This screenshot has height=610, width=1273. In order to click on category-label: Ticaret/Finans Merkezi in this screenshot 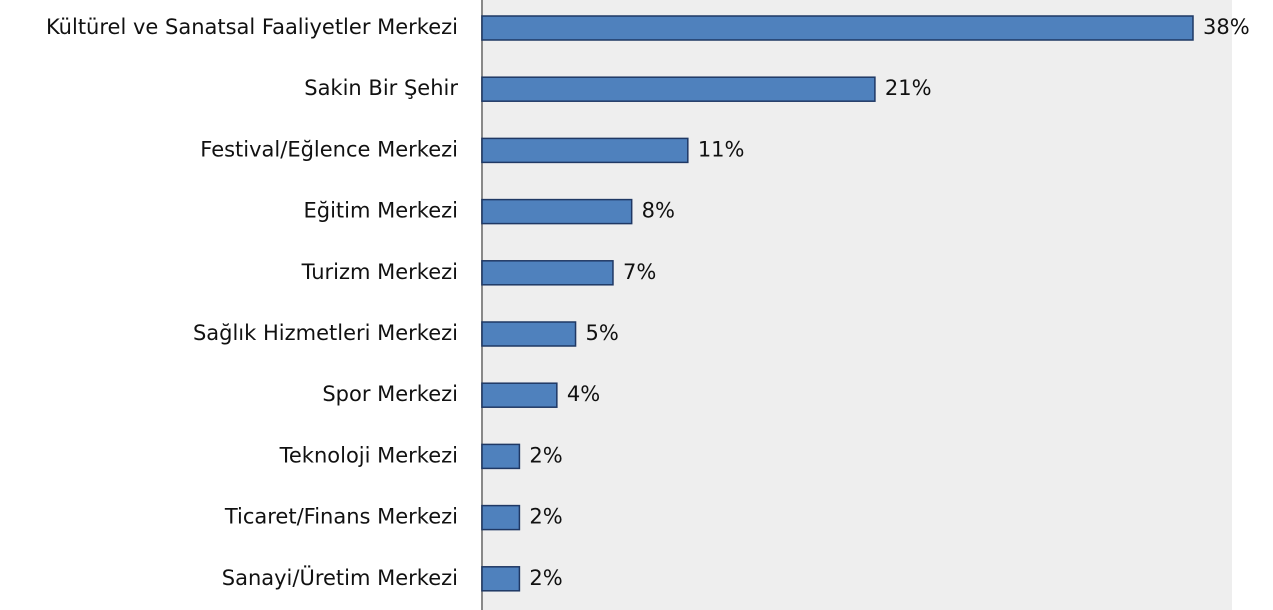, I will do `click(341, 517)`.